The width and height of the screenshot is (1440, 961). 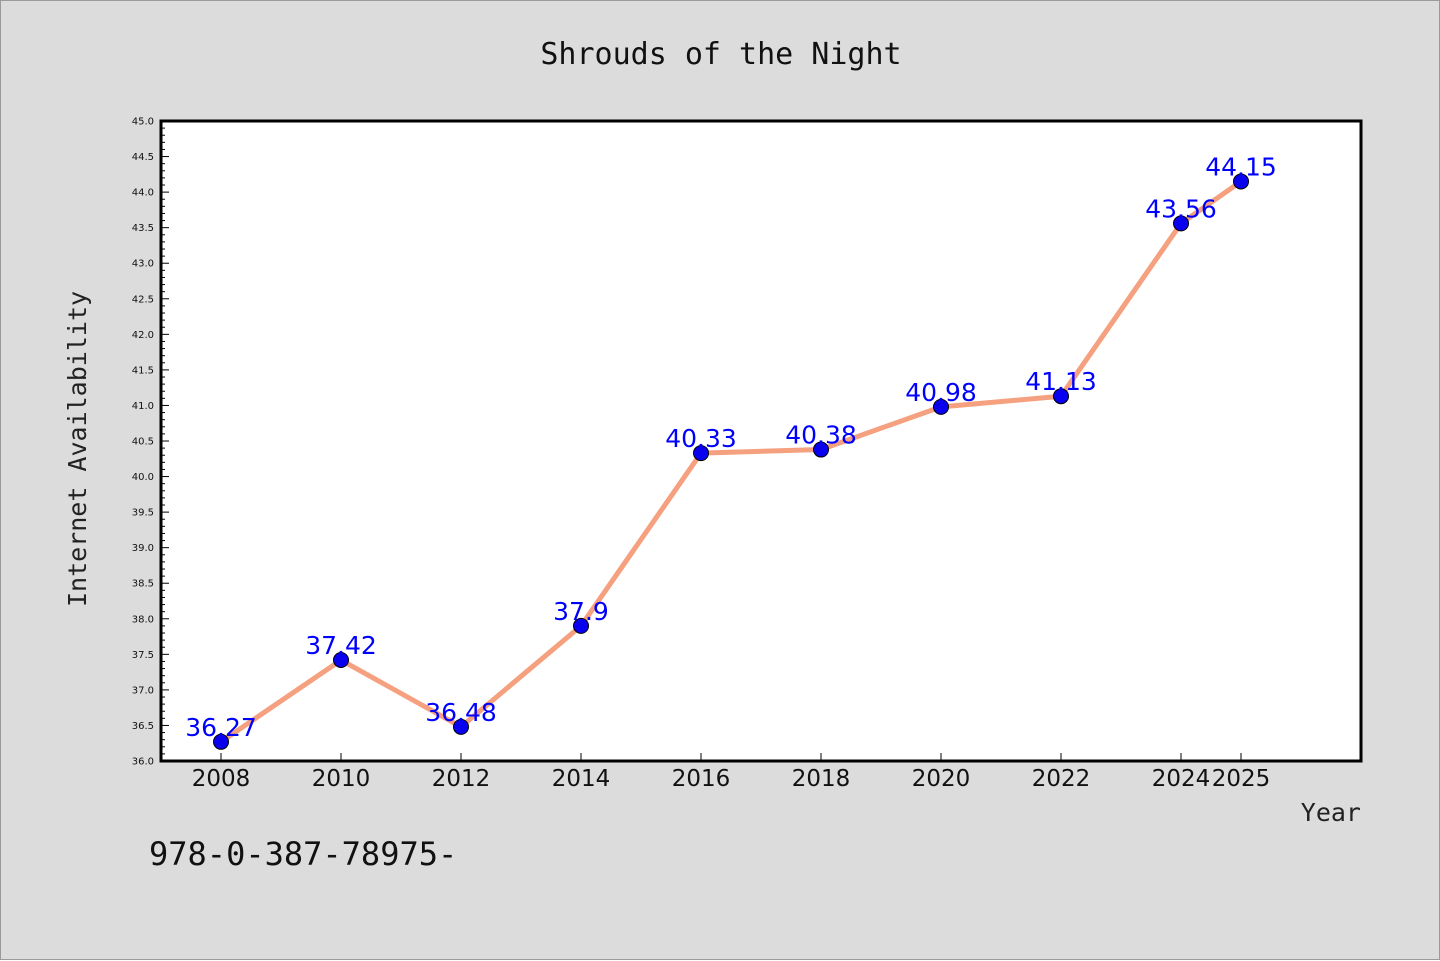 What do you see at coordinates (221, 779) in the screenshot?
I see `x-tick-label: 2008` at bounding box center [221, 779].